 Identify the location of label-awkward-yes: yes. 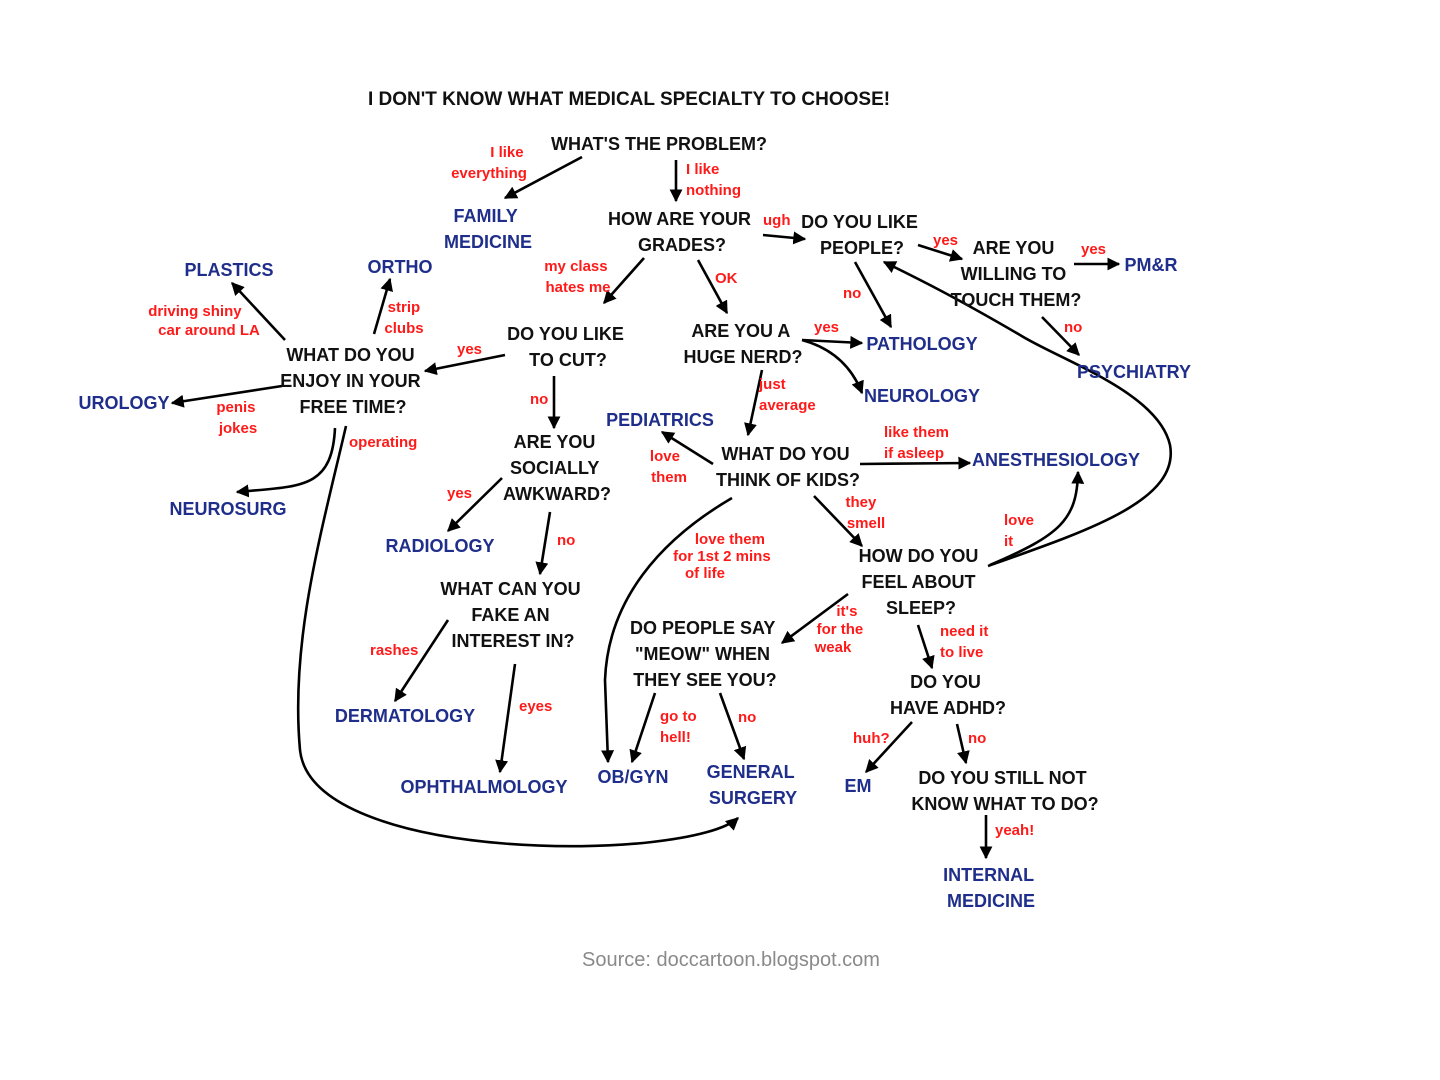
(459, 493).